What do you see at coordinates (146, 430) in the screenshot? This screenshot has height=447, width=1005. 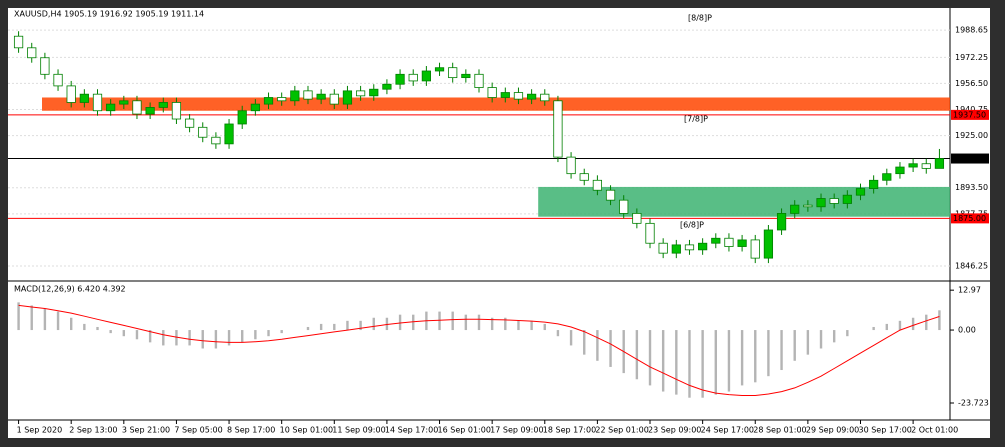 I see `x-tick-label: 3 Sep 21:00` at bounding box center [146, 430].